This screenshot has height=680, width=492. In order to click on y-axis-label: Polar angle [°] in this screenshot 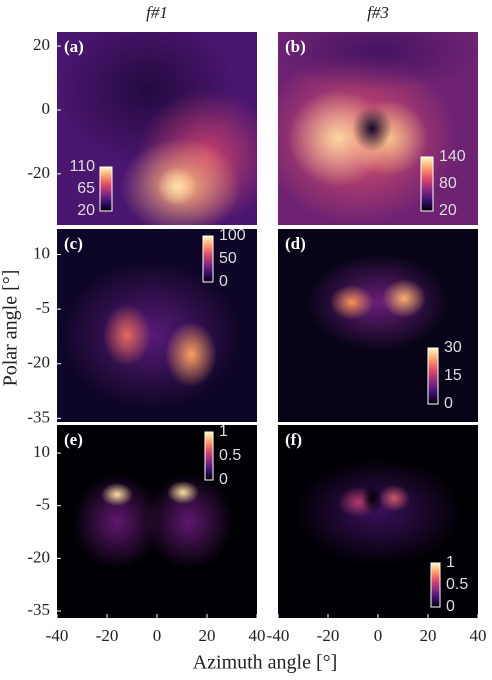, I will do `click(11, 328)`.